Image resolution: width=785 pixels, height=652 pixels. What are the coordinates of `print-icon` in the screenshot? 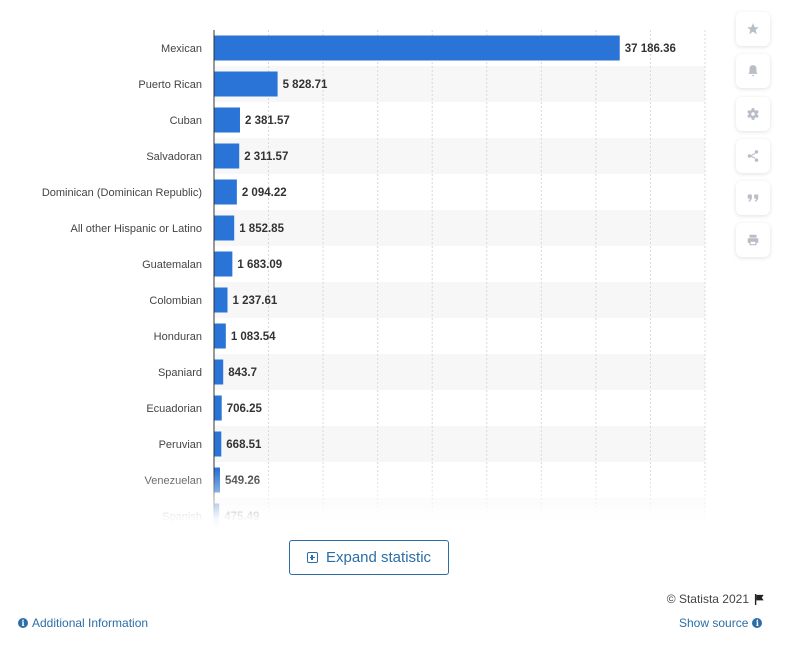 It's located at (753, 240).